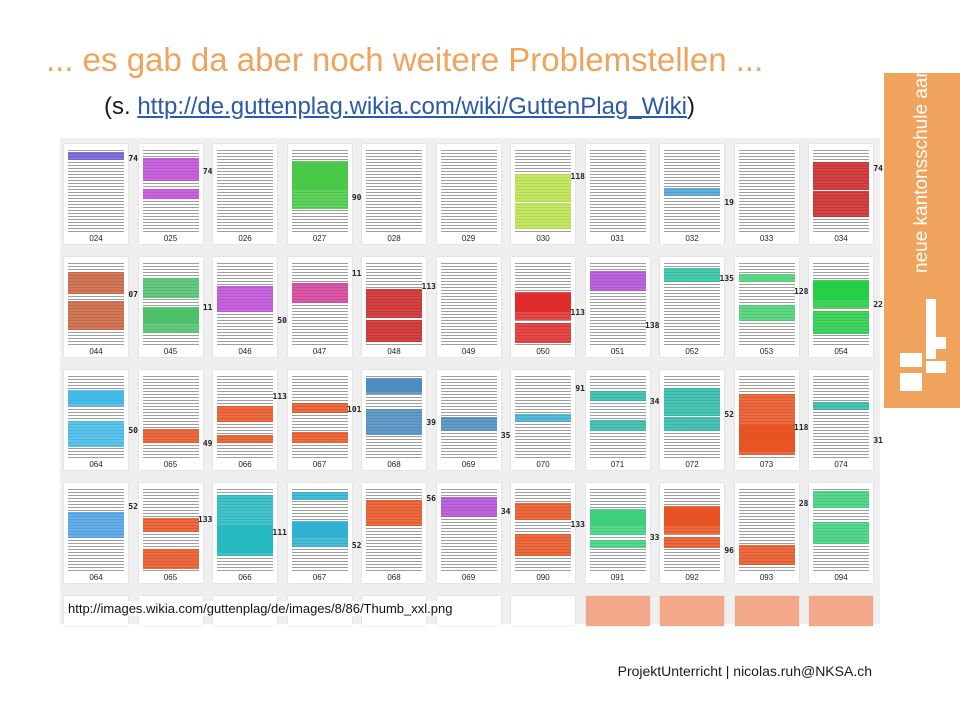  What do you see at coordinates (726, 278) in the screenshot?
I see `margin-tag: 135` at bounding box center [726, 278].